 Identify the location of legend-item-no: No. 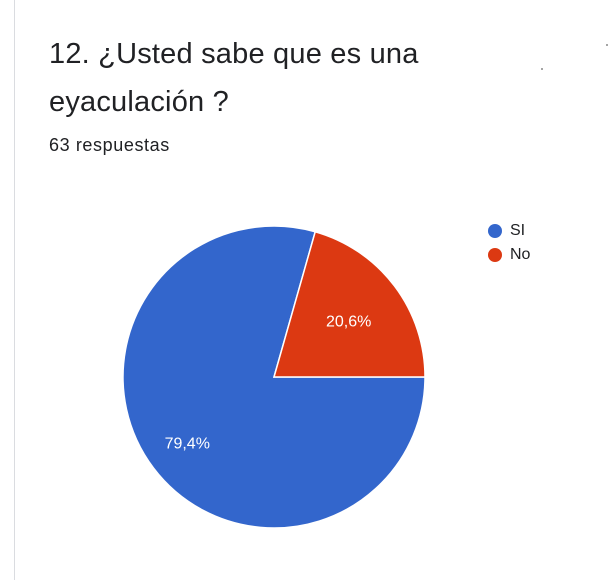
(509, 255).